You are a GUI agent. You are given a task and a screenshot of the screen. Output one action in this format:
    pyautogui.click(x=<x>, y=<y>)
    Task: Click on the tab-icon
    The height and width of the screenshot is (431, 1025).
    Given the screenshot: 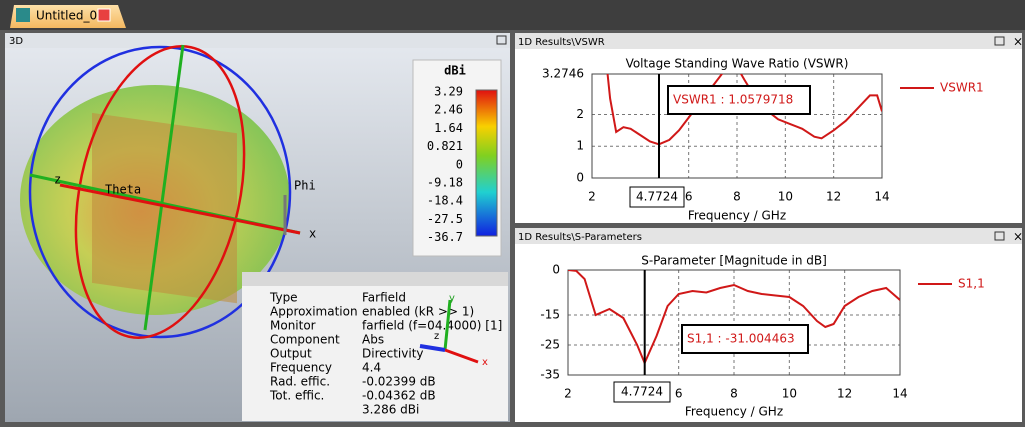 What is the action you would take?
    pyautogui.click(x=23, y=15)
    